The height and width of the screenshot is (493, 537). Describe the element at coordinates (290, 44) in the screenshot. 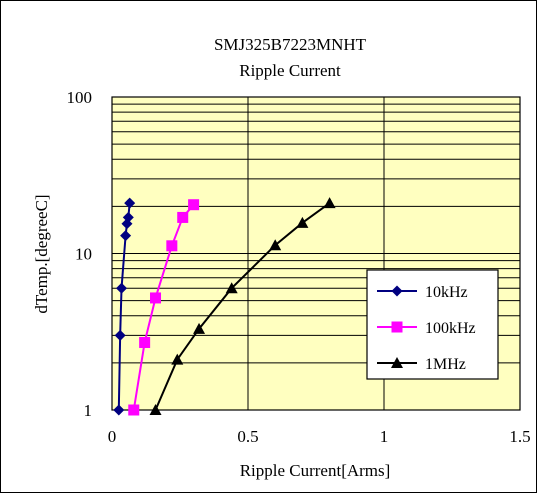

I see `chart-title: SMJ325B7223MNHT` at that location.